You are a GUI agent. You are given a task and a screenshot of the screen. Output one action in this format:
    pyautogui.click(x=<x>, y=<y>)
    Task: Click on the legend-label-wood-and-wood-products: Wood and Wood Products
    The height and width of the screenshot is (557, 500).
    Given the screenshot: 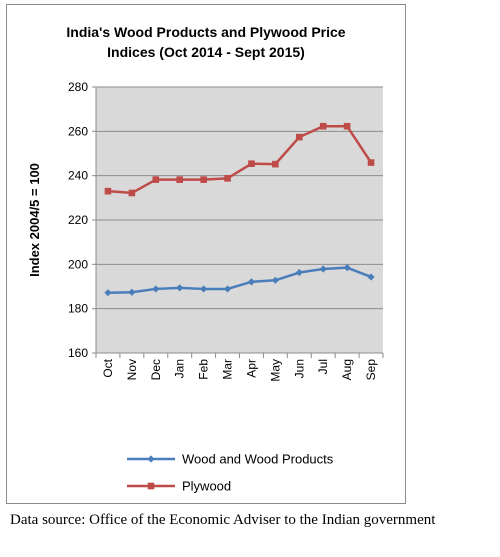 What is the action you would take?
    pyautogui.click(x=258, y=459)
    